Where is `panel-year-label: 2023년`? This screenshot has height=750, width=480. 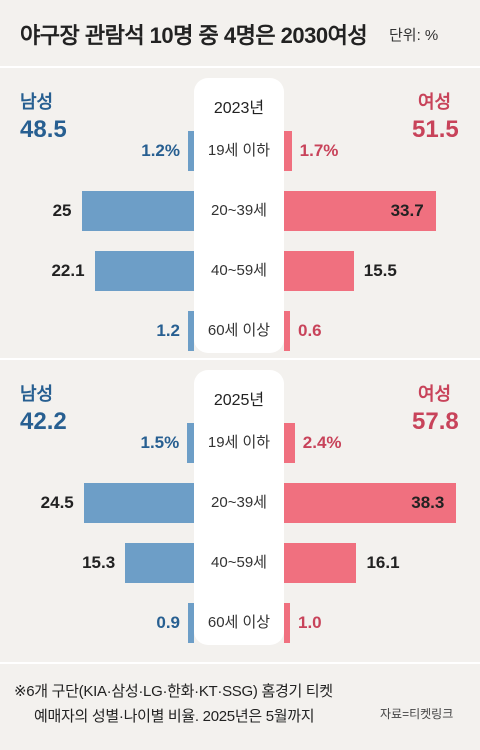 panel-year-label: 2023년 is located at coordinates (239, 108).